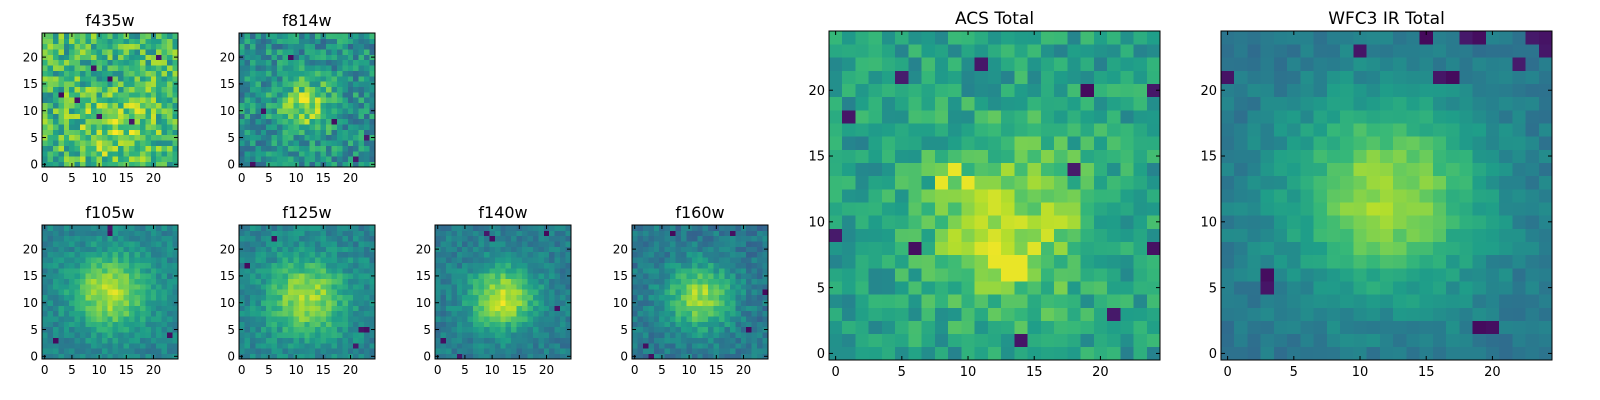 This screenshot has height=400, width=1600. What do you see at coordinates (227, 276) in the screenshot?
I see `y-tick-label: 15` at bounding box center [227, 276].